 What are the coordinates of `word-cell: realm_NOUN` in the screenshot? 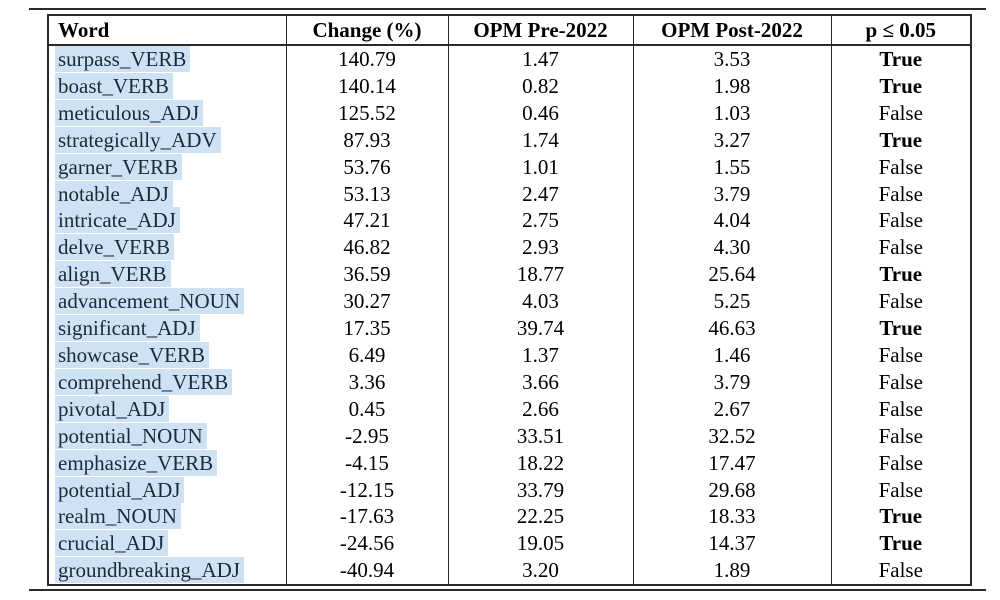 It's located at (167, 517).